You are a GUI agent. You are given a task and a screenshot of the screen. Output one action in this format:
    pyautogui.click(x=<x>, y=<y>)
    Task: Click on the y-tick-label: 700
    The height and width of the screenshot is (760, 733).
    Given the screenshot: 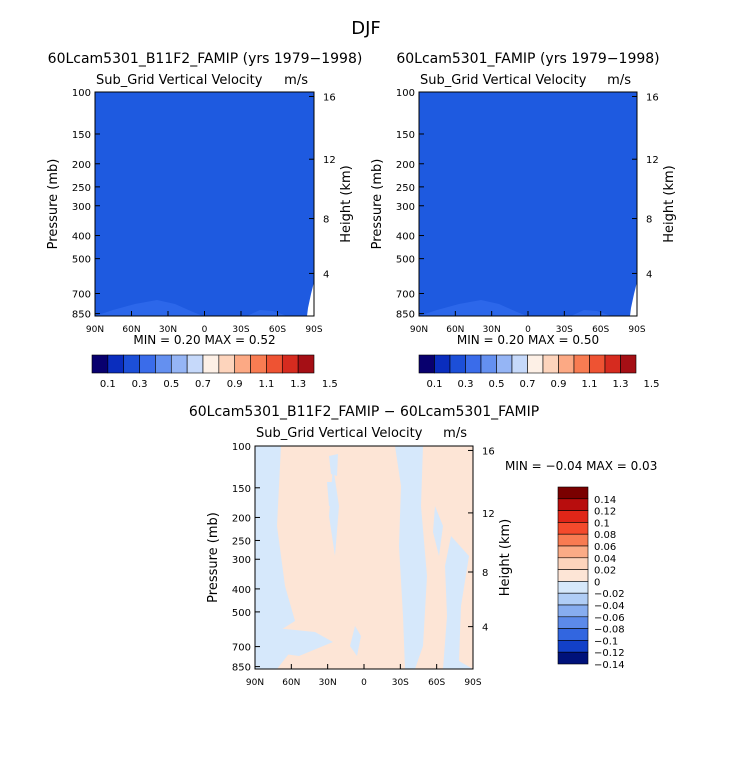 What is the action you would take?
    pyautogui.click(x=405, y=294)
    